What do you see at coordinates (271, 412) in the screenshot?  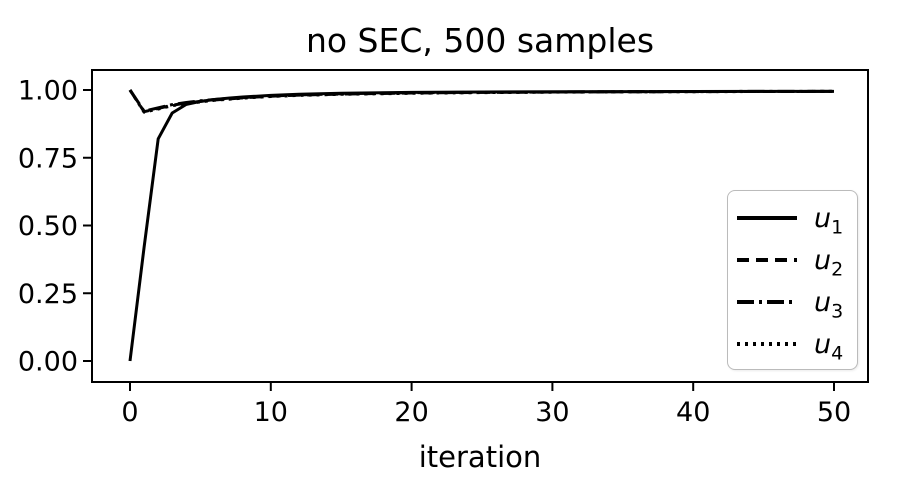 I see `x-axis-tick-label: 10` at bounding box center [271, 412].